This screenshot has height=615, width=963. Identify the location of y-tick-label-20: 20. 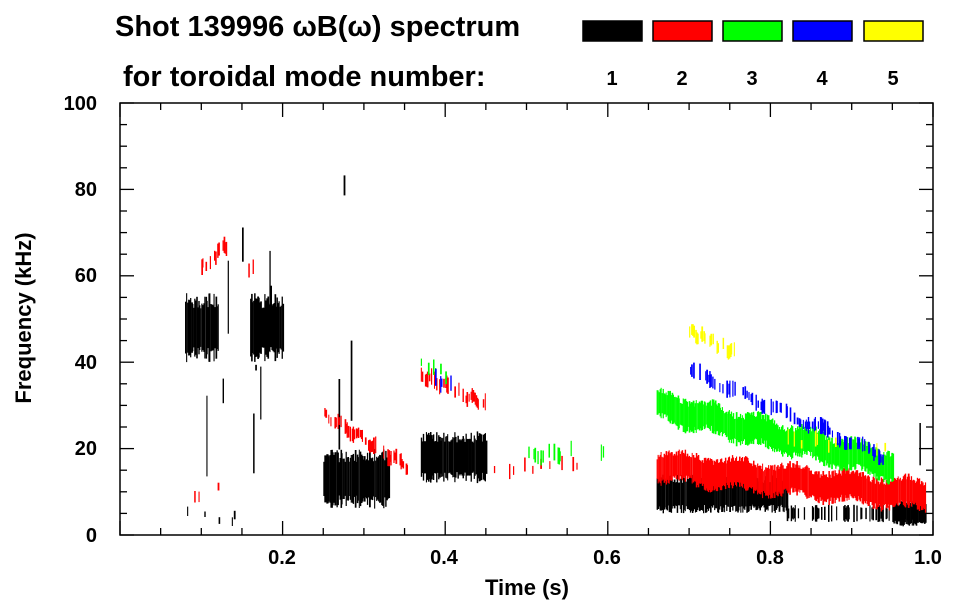
(86, 449).